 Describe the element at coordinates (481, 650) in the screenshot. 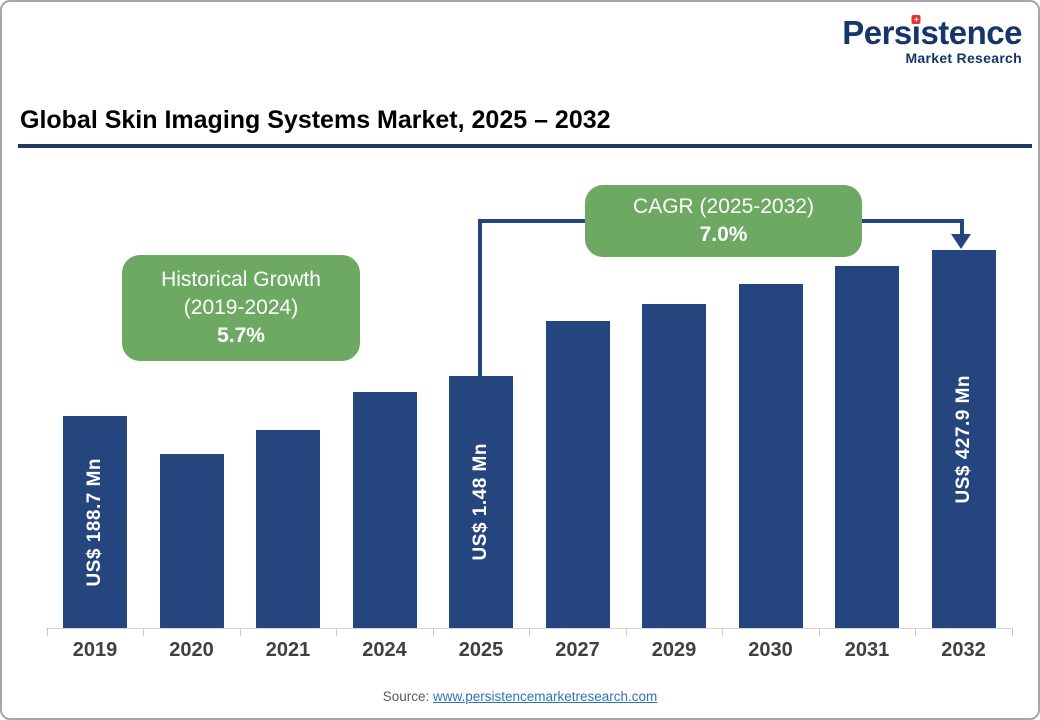

I see `x-axis-label-2025: 2025` at that location.